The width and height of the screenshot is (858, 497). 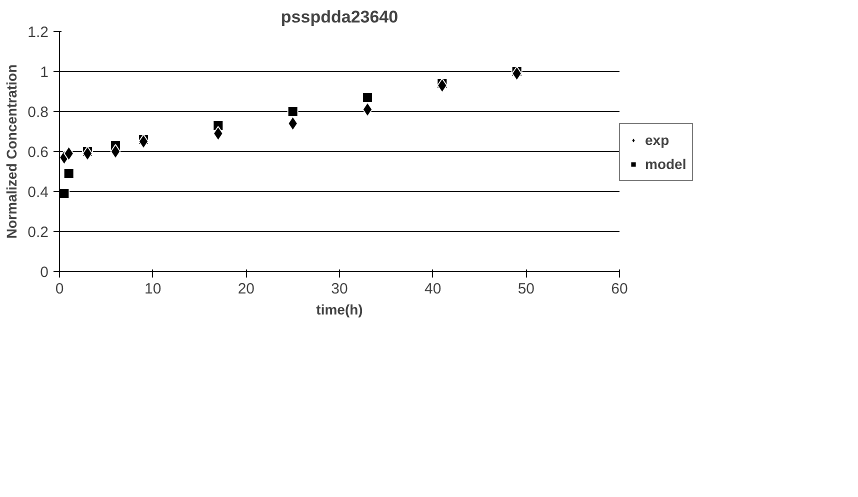 What do you see at coordinates (153, 289) in the screenshot?
I see `x-tick-label: 10` at bounding box center [153, 289].